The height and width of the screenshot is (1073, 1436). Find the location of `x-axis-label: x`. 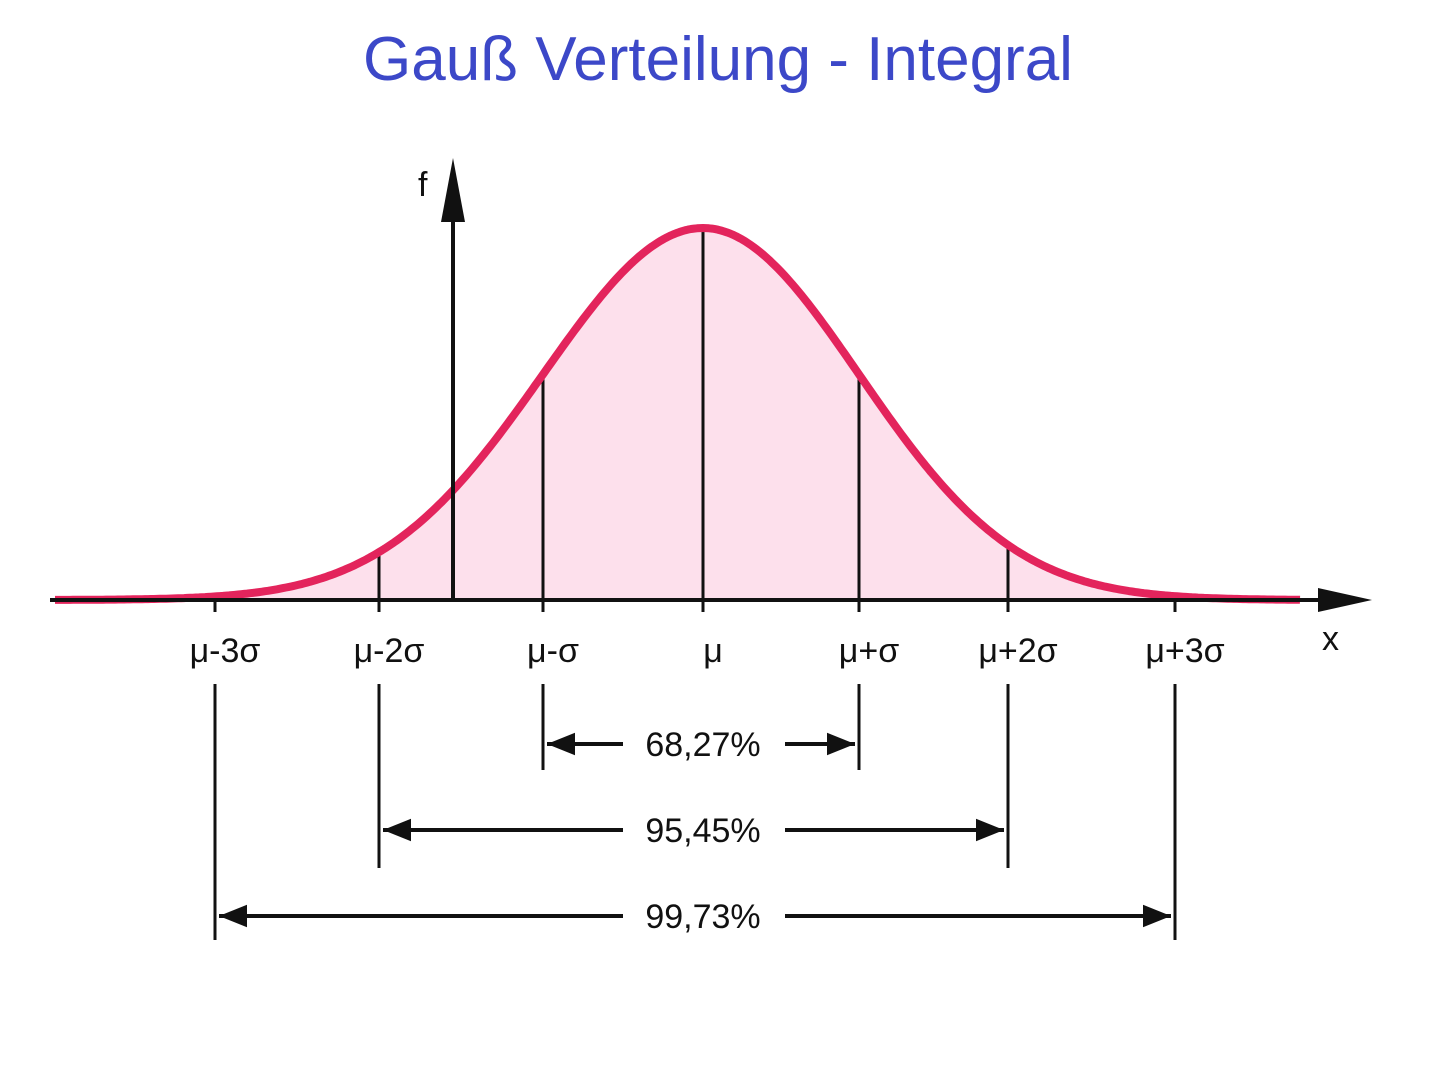

x-axis-label: x is located at coordinates (1330, 639).